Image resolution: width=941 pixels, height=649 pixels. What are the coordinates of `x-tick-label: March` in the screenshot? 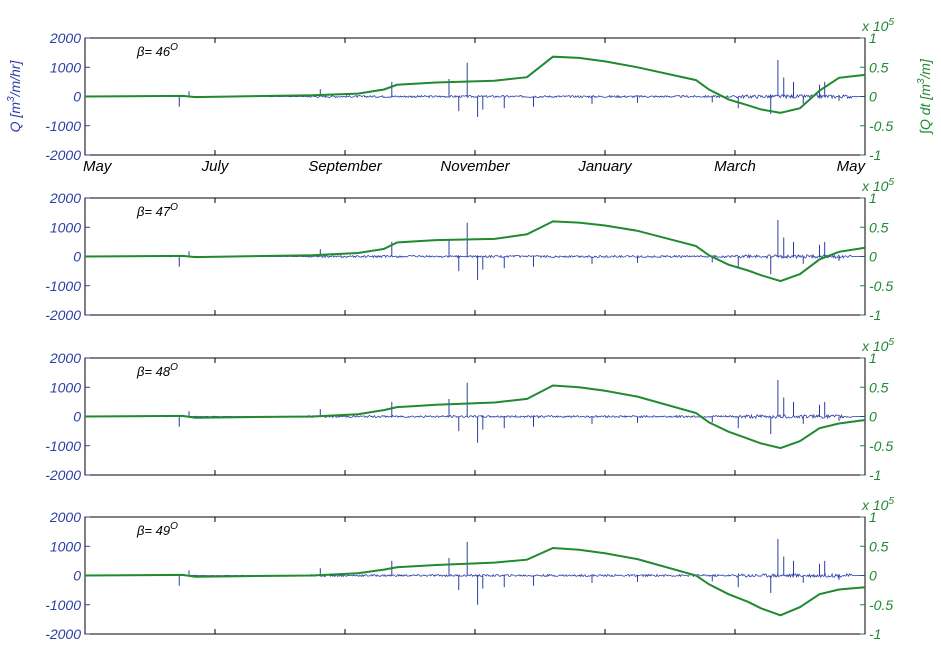 It's located at (735, 166).